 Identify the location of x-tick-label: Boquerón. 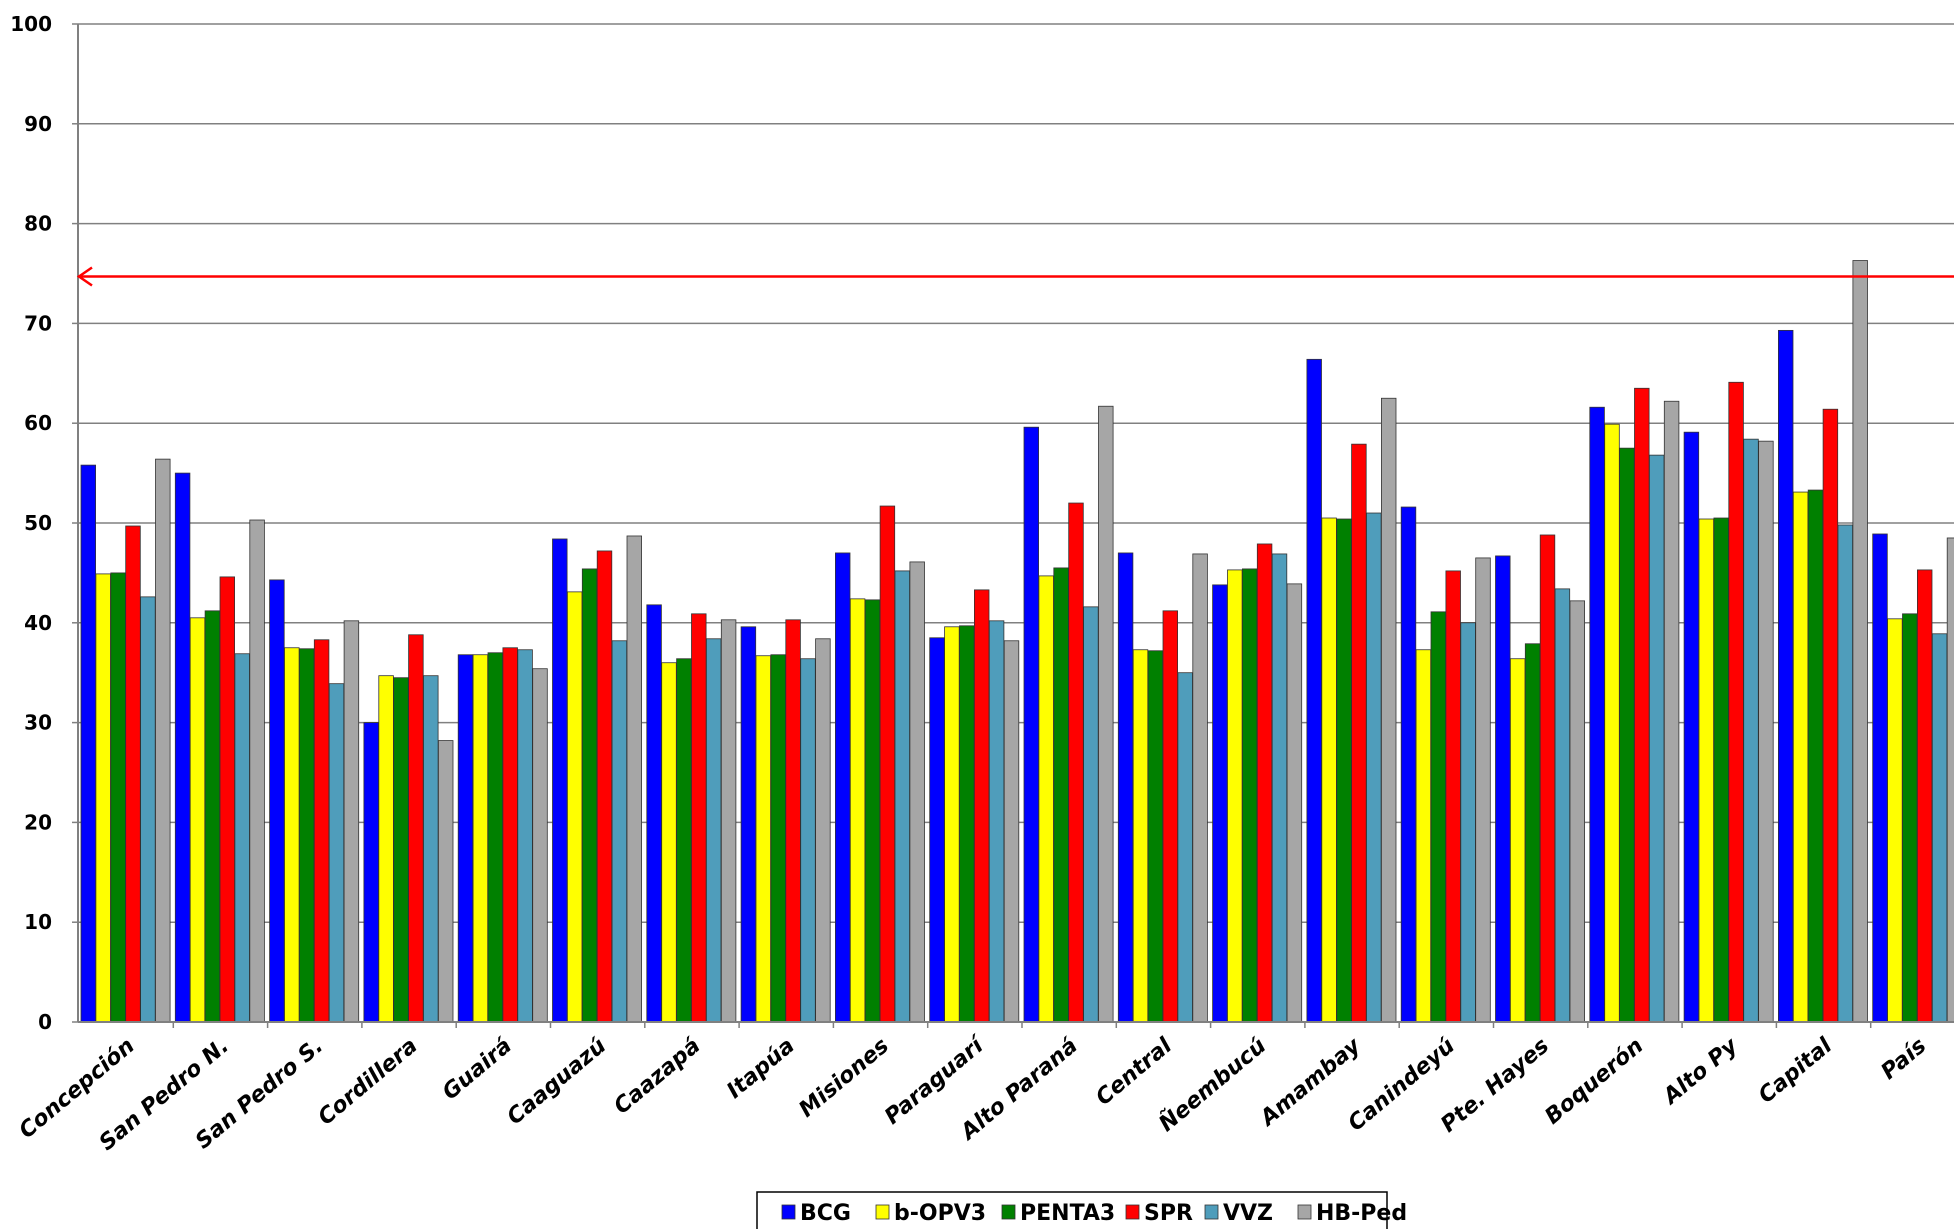
(1594, 1081).